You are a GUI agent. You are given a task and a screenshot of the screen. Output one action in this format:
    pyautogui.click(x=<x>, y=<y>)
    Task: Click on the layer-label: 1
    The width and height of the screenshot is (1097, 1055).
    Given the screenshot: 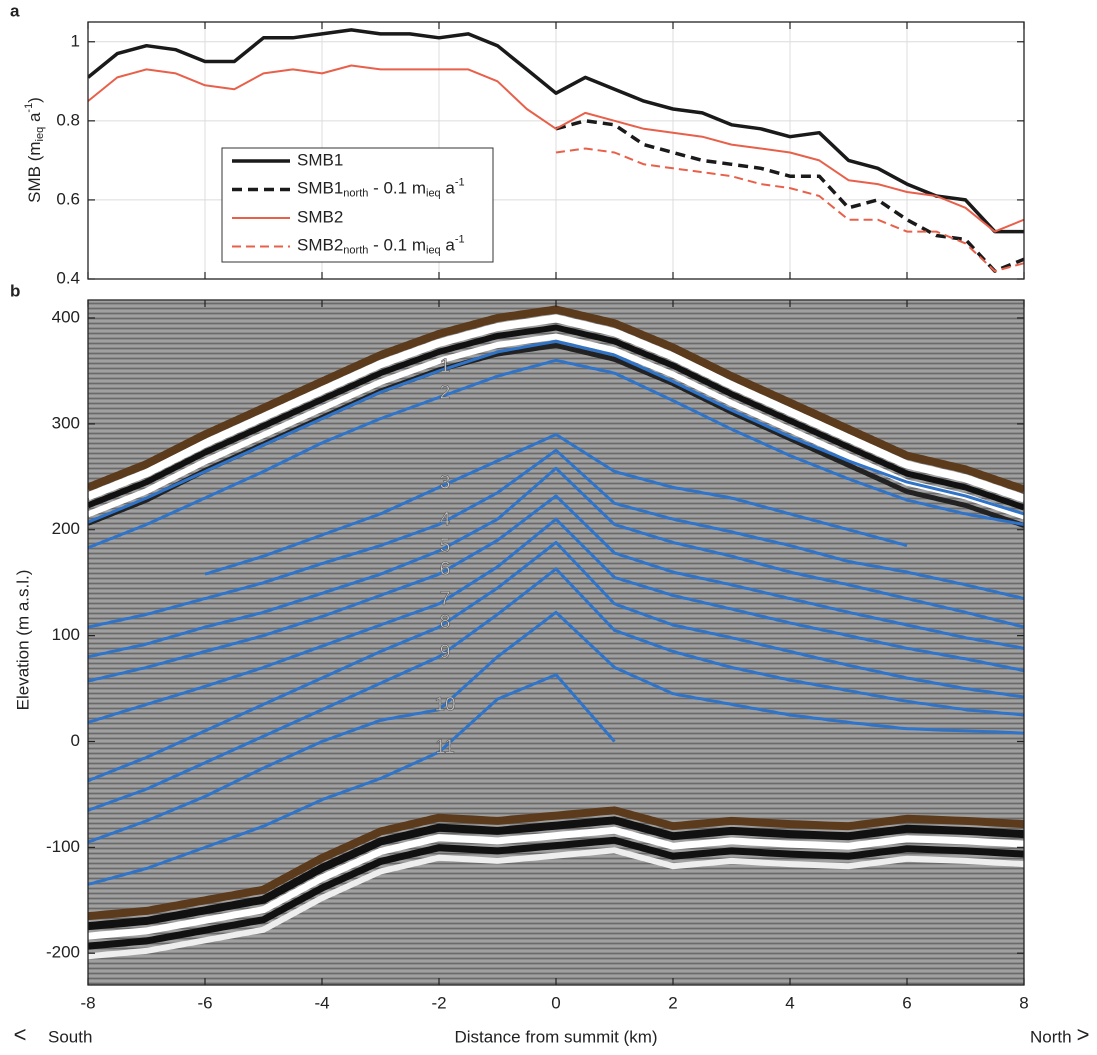 What is the action you would take?
    pyautogui.click(x=445, y=366)
    